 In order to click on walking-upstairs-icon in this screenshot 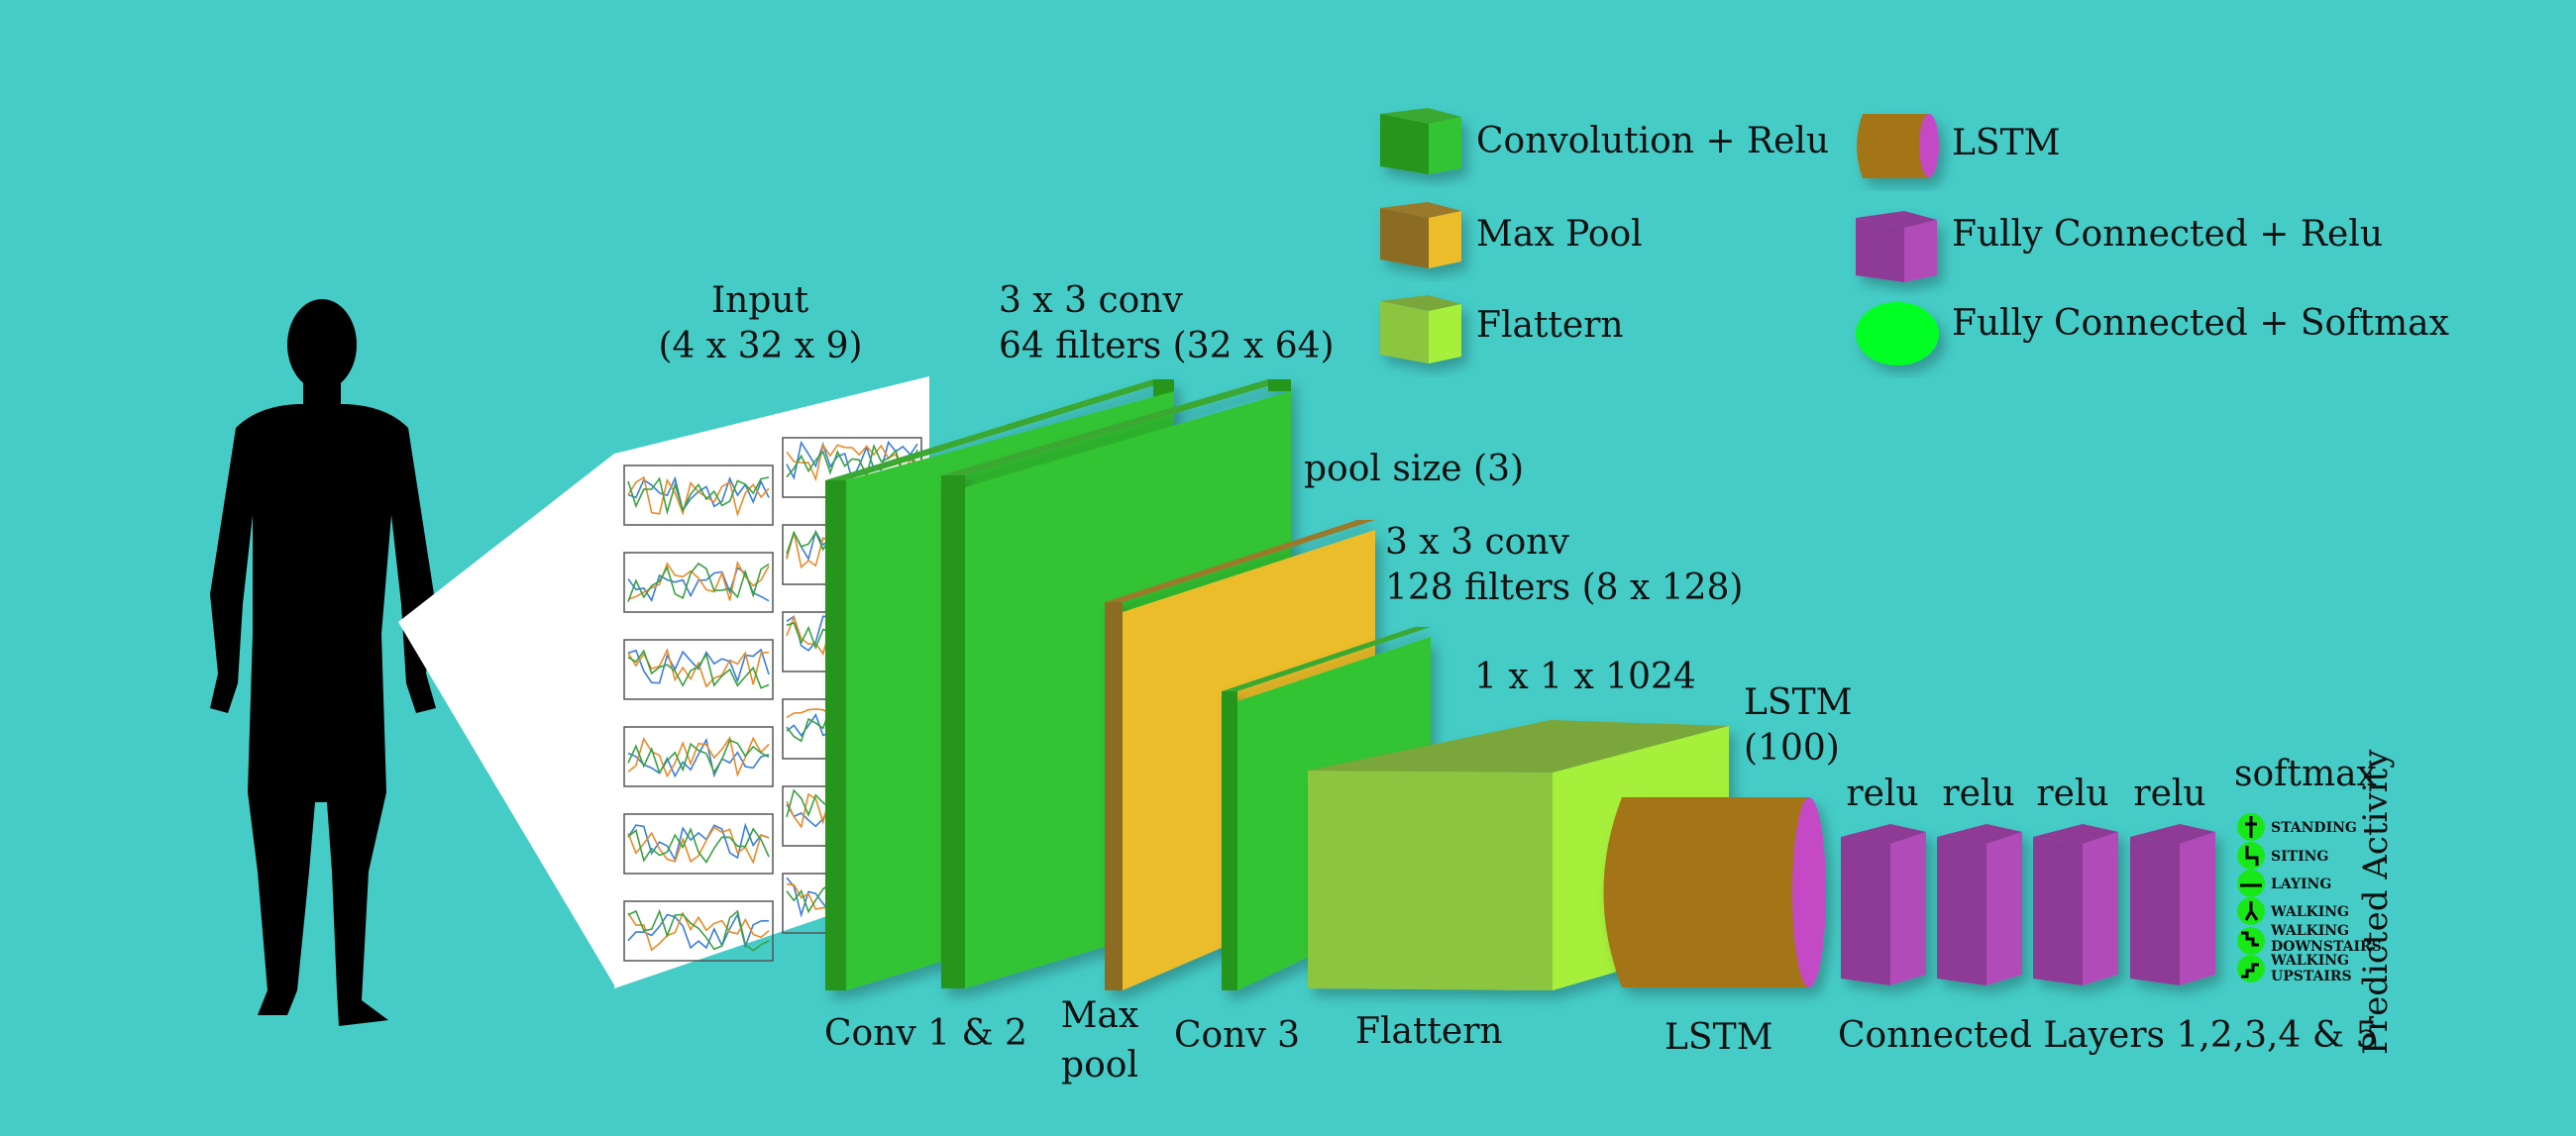, I will do `click(2251, 968)`.